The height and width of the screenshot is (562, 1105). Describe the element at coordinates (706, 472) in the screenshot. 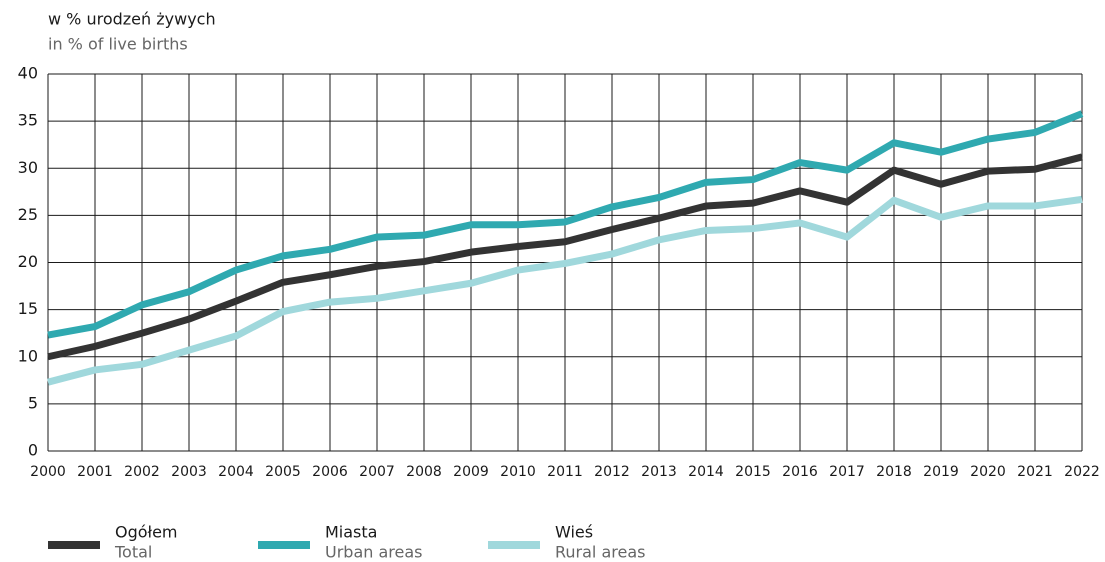

I see `x-tick-label: 2014` at that location.